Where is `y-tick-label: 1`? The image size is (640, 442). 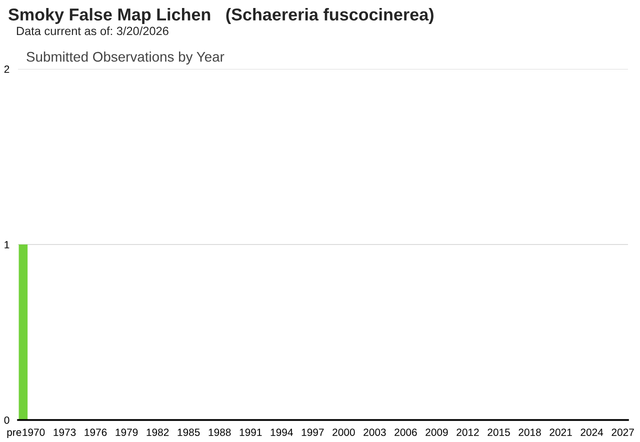
y-tick-label: 1 is located at coordinates (7, 244).